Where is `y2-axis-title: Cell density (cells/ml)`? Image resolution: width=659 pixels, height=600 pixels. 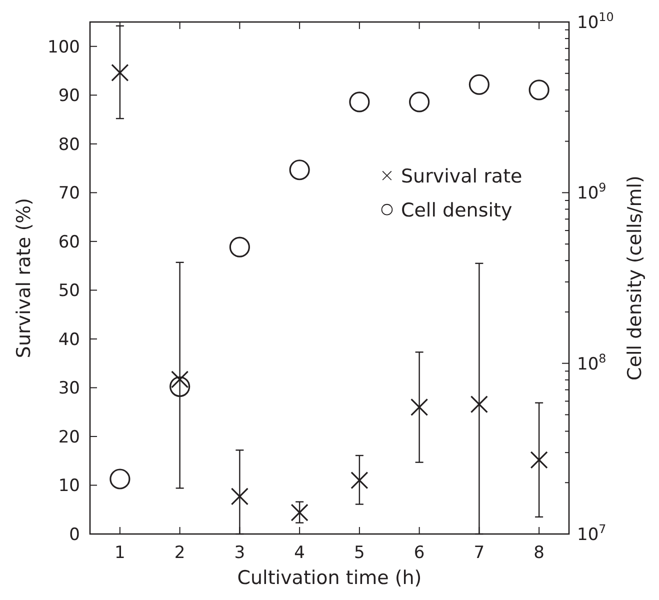
y2-axis-title: Cell density (cells/ml) is located at coordinates (635, 278).